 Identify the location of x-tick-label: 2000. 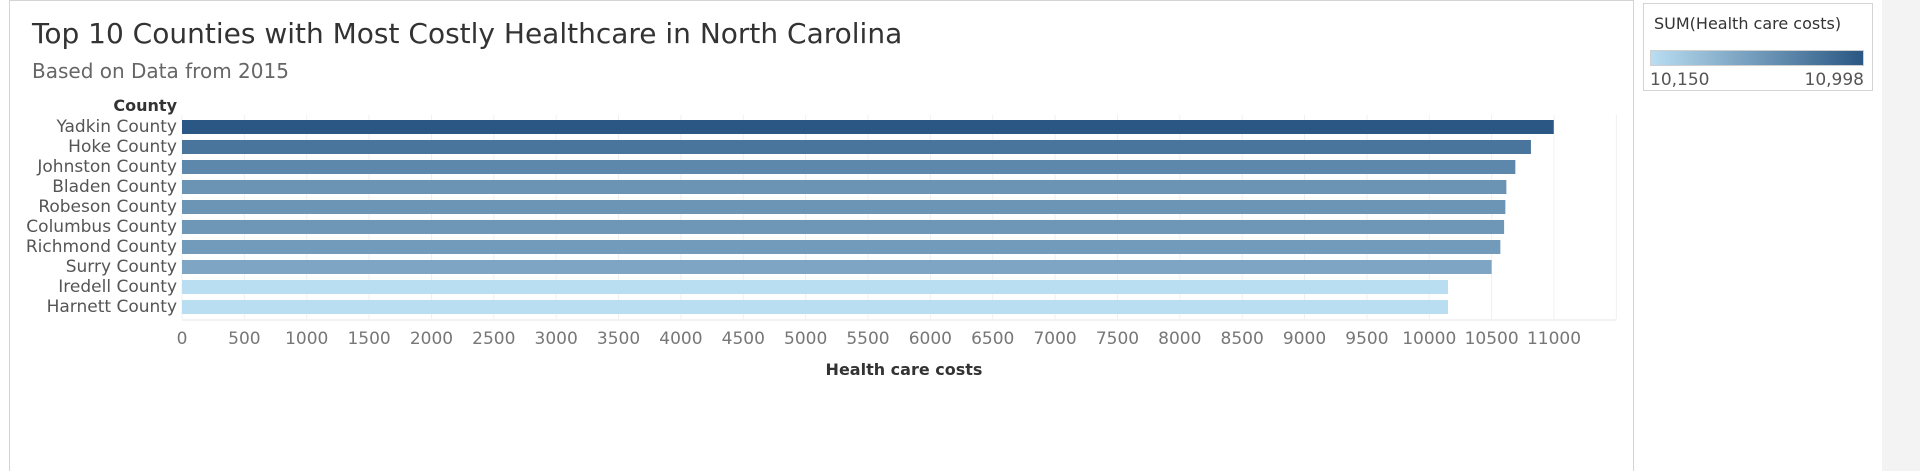
(431, 339).